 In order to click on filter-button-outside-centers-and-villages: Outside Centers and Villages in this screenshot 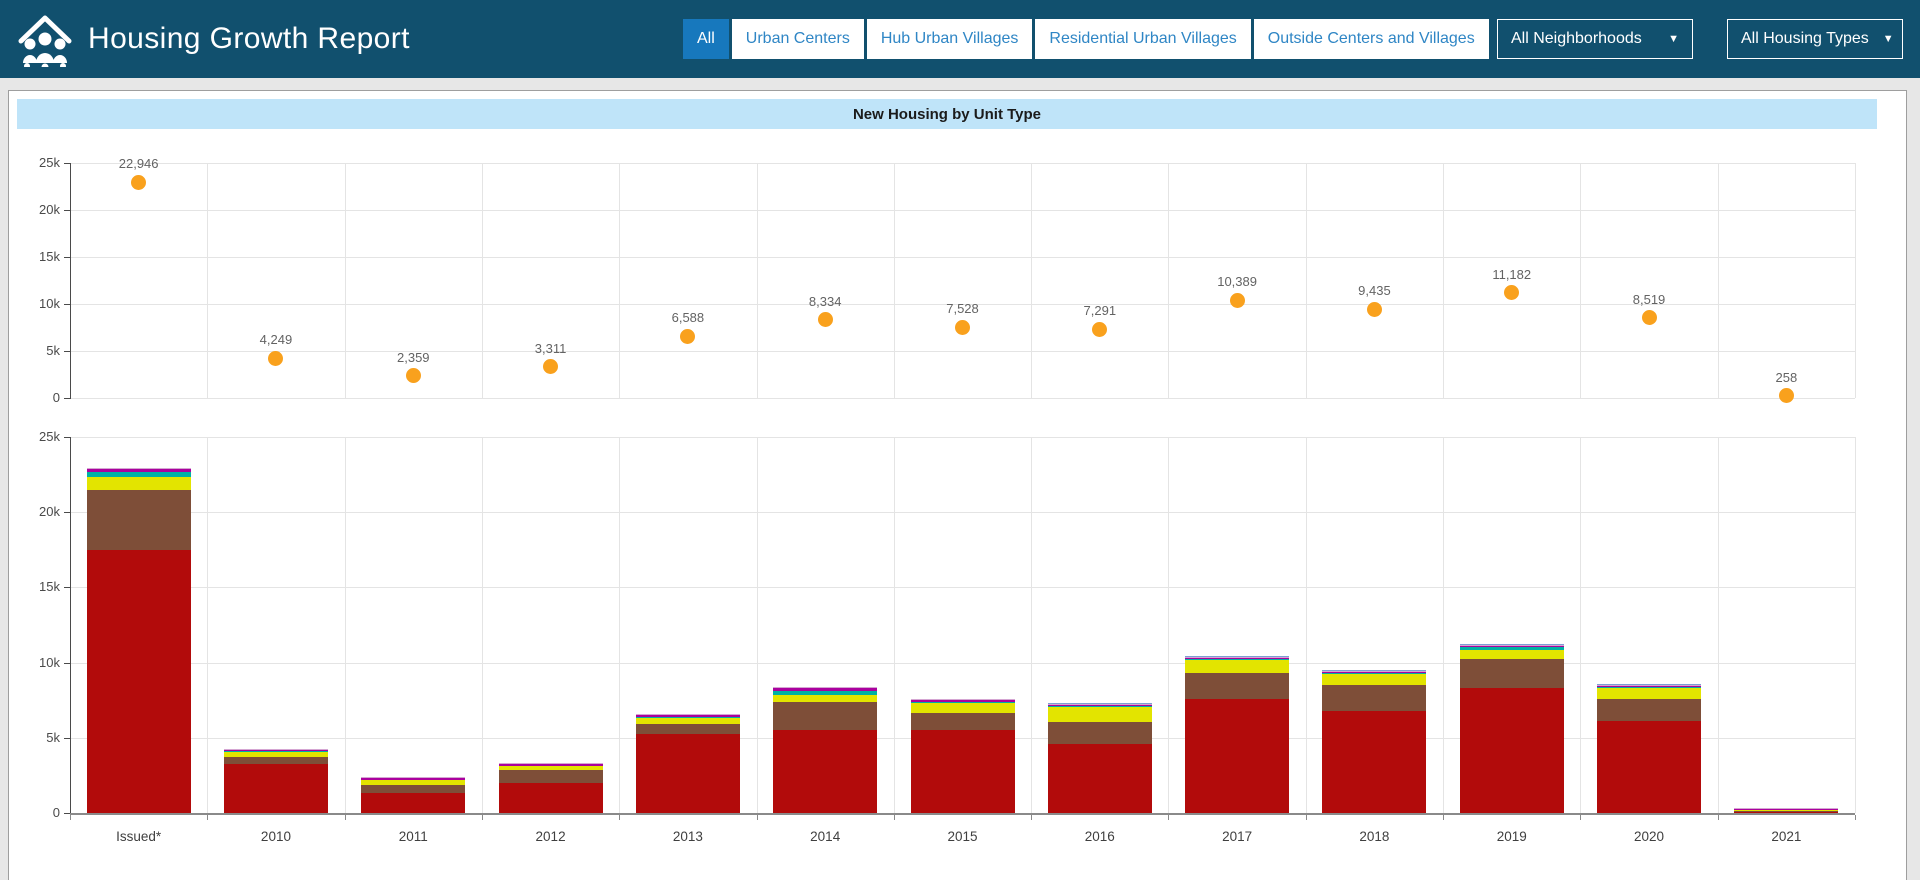, I will do `click(1371, 39)`.